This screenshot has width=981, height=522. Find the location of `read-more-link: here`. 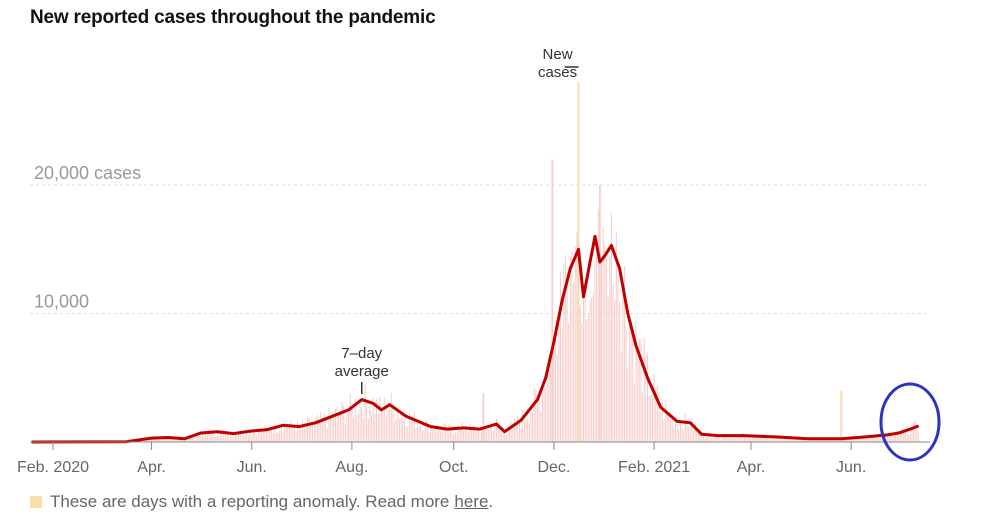

read-more-link: here is located at coordinates (471, 501).